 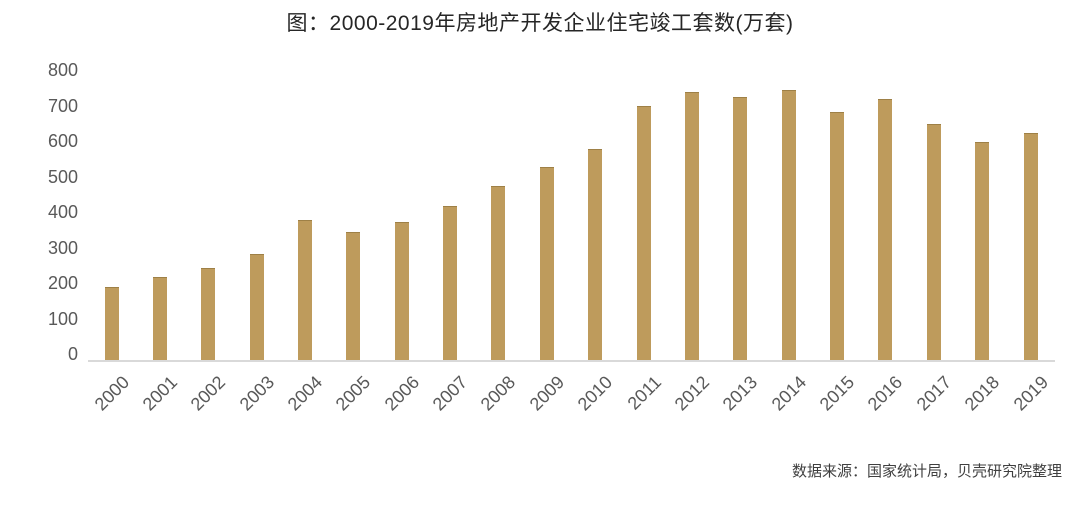 I want to click on bar-2005, so click(x=353, y=296).